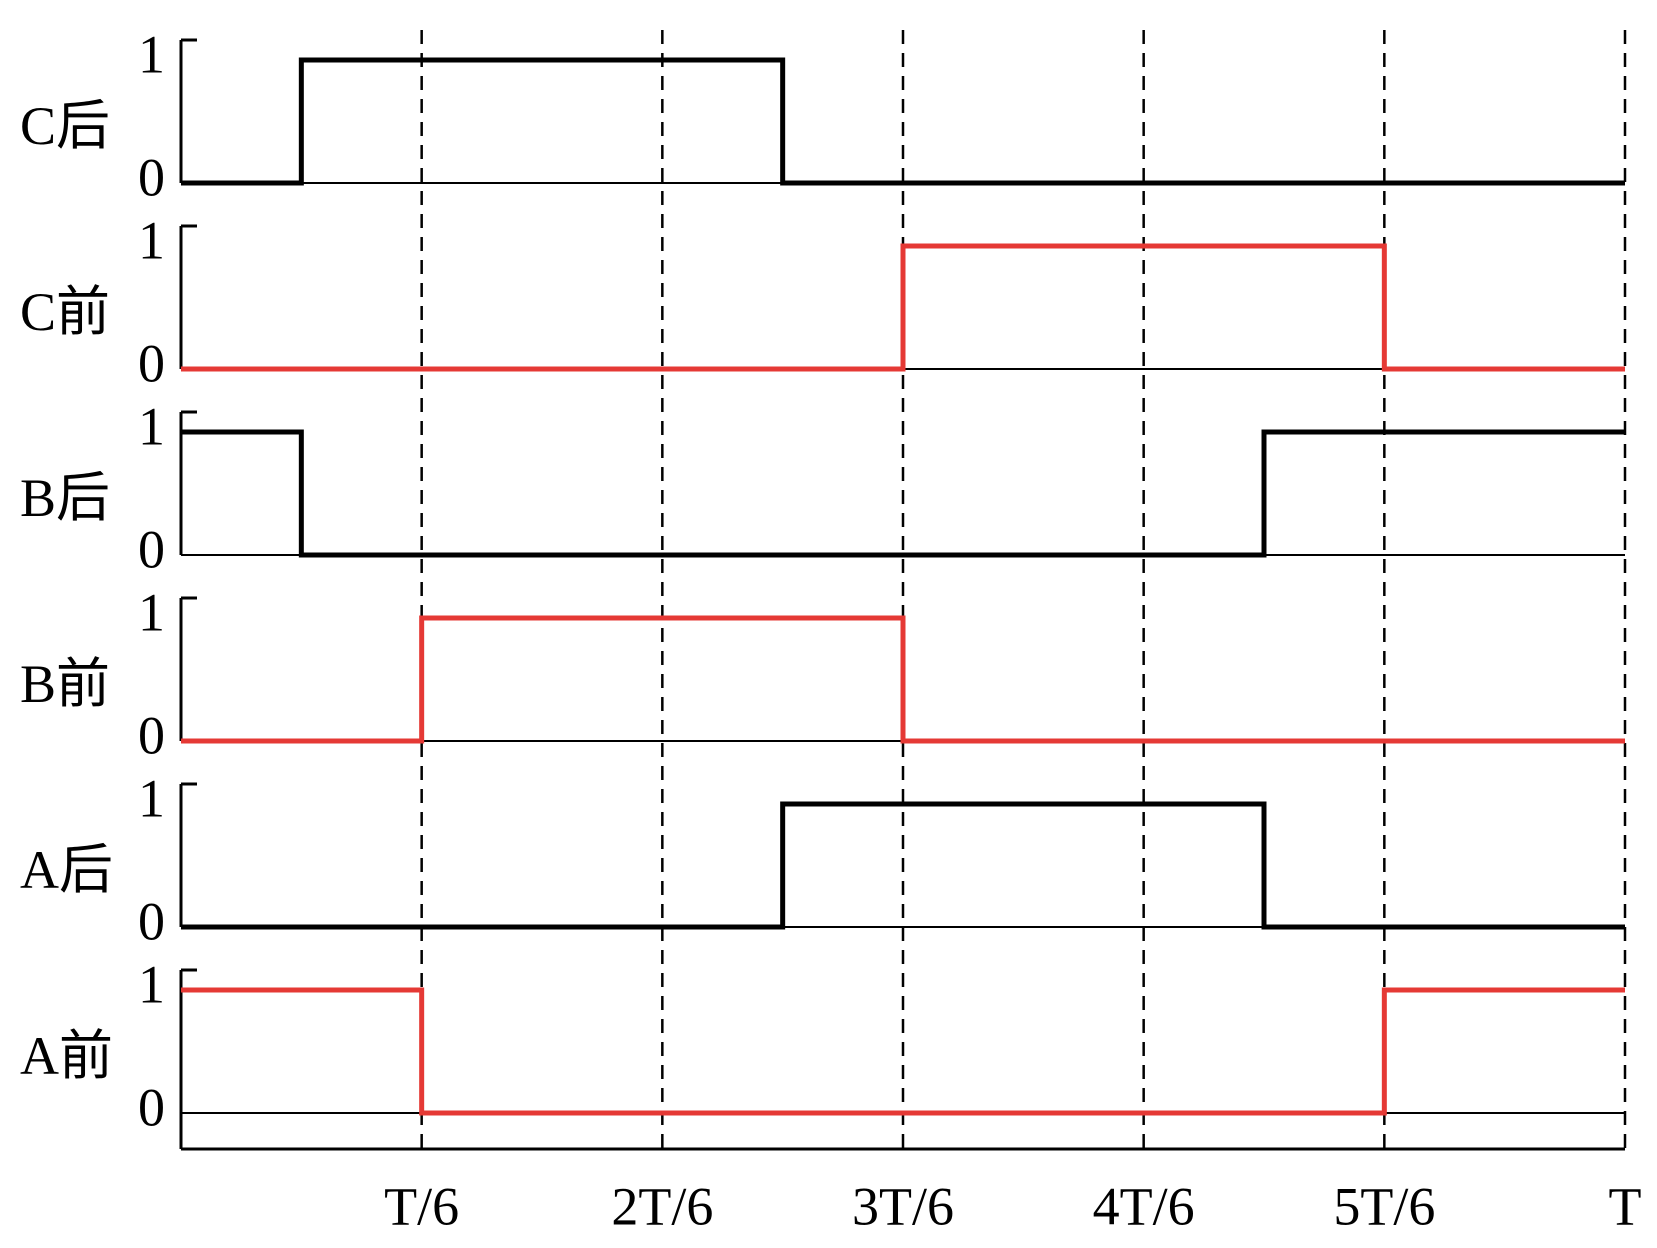  Describe the element at coordinates (66, 870) in the screenshot. I see `series-label: A后` at that location.